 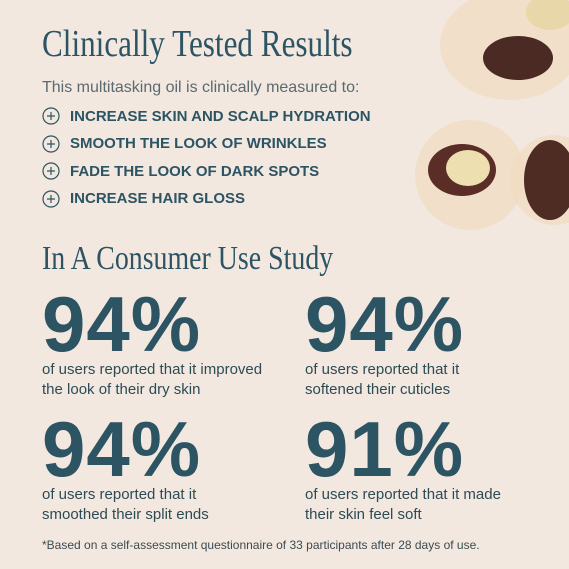 I want to click on stat-figure: 91%, so click(x=385, y=449).